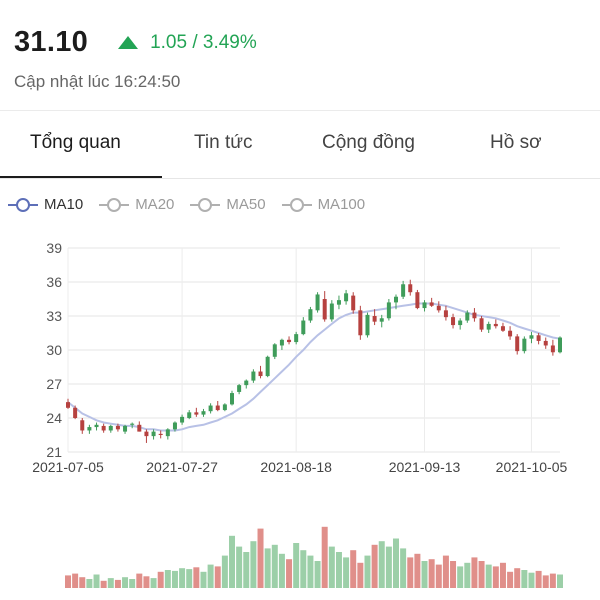 The image size is (600, 600). Describe the element at coordinates (75, 142) in the screenshot. I see `tab-overview: Tổng quan` at that location.